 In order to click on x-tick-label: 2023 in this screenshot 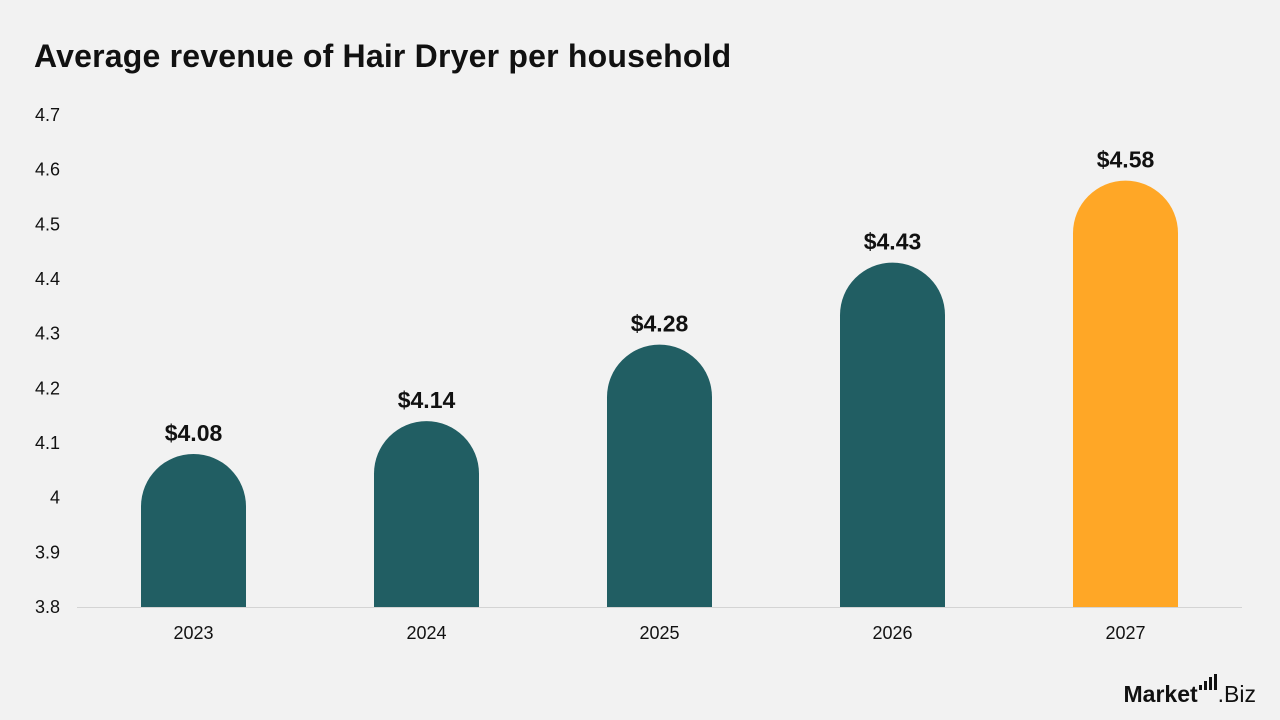, I will do `click(193, 633)`.